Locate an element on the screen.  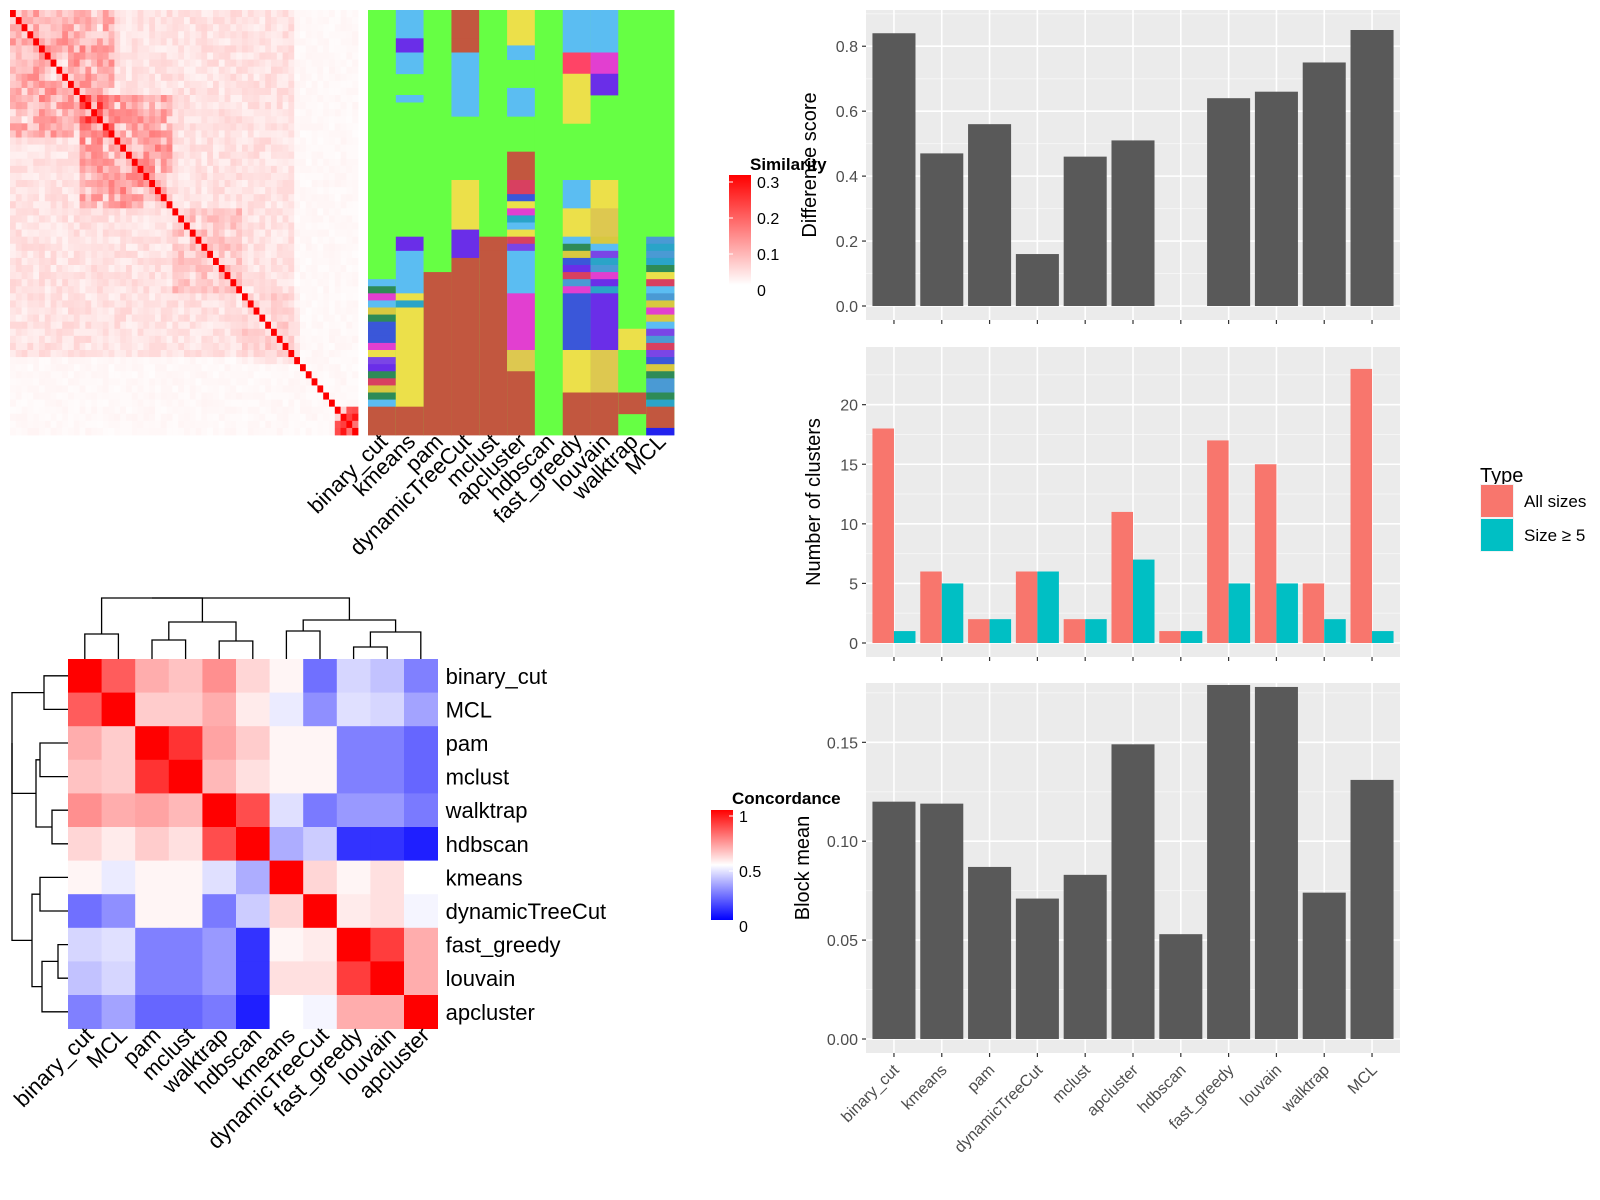
y-tick-label: 15 is located at coordinates (849, 465).